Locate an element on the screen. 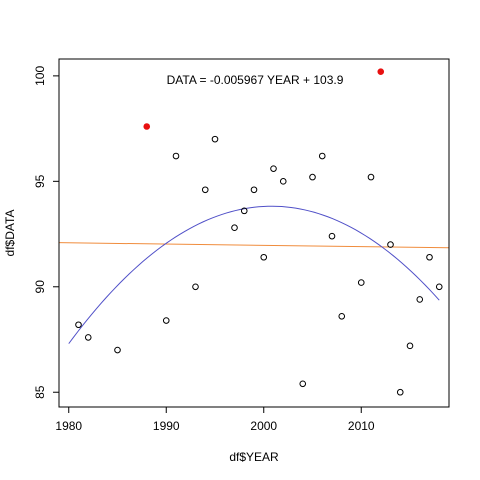 The height and width of the screenshot is (480, 480). x-tick-label-1990: 1990 is located at coordinates (166, 426).